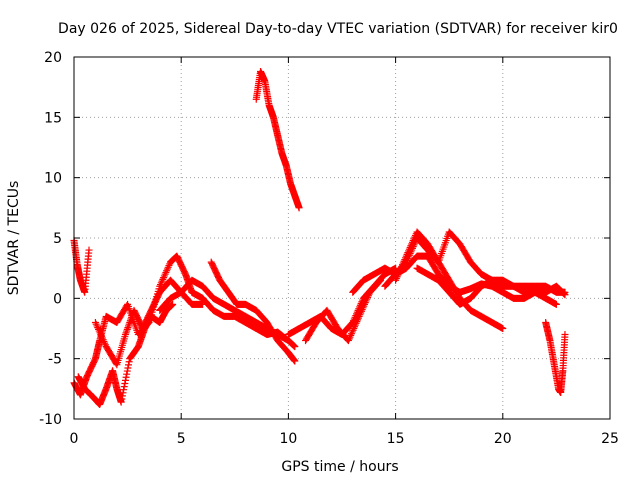 The height and width of the screenshot is (480, 640). I want to click on series-arc-c, so click(125, 354).